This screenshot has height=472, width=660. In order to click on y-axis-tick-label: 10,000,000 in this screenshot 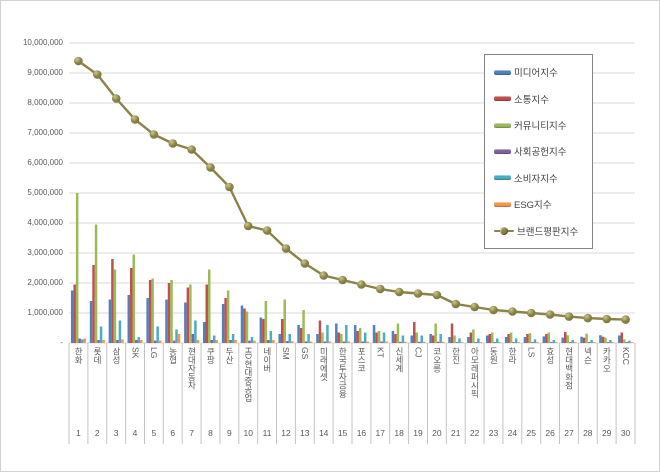, I will do `click(42, 42)`.